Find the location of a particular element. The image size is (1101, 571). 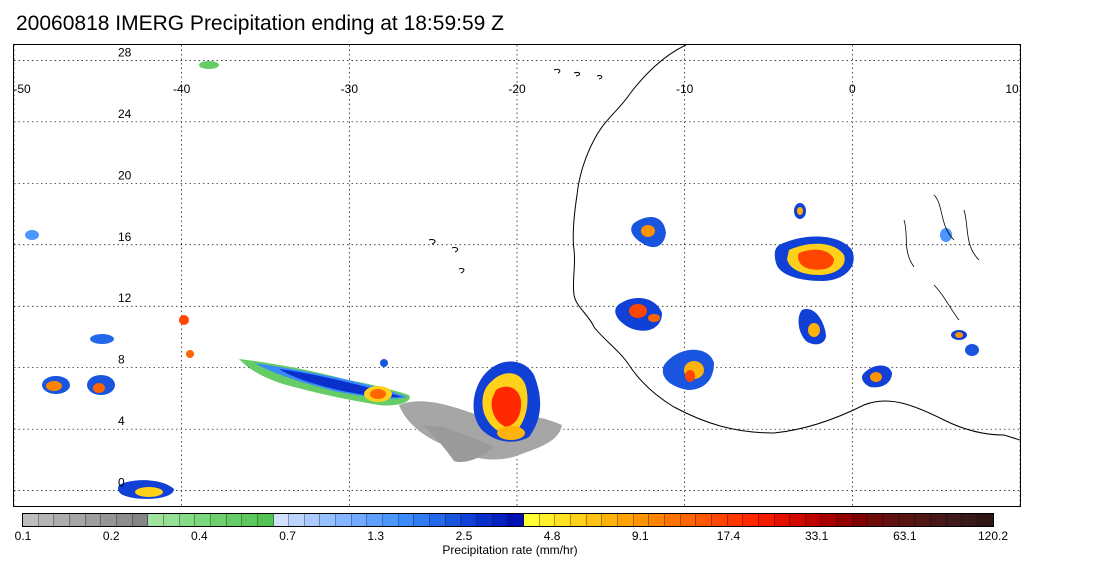

coastline-canaries is located at coordinates (578, 74).